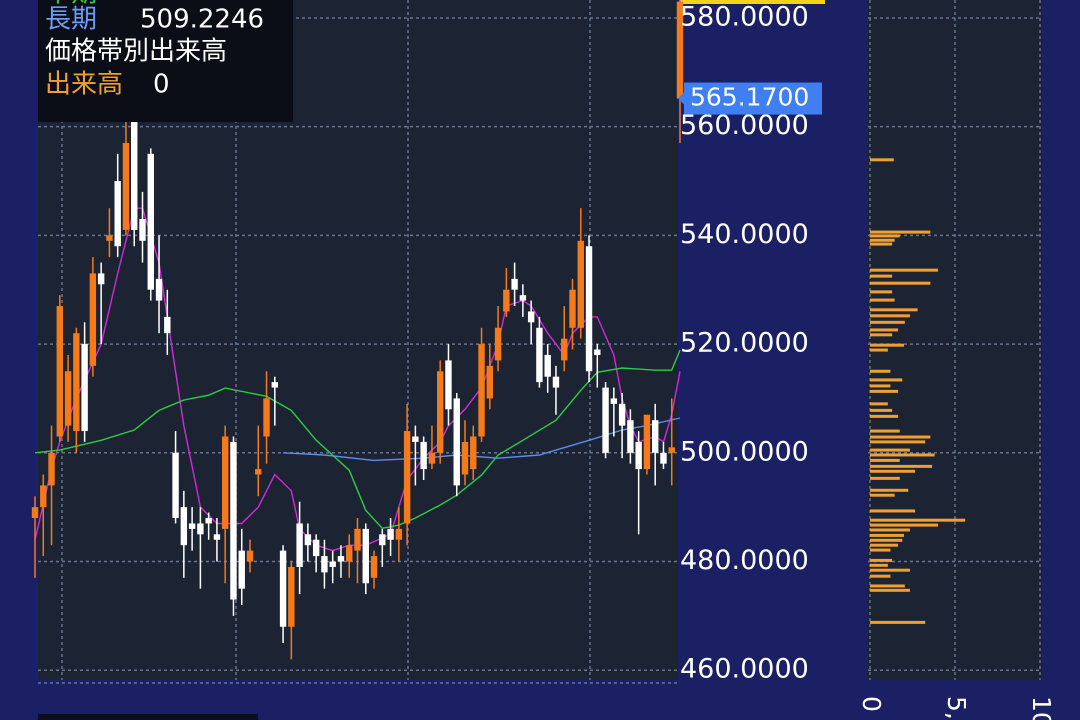 The height and width of the screenshot is (720, 1080). Describe the element at coordinates (744, 560) in the screenshot. I see `y-tick-label: 480.0000` at that location.